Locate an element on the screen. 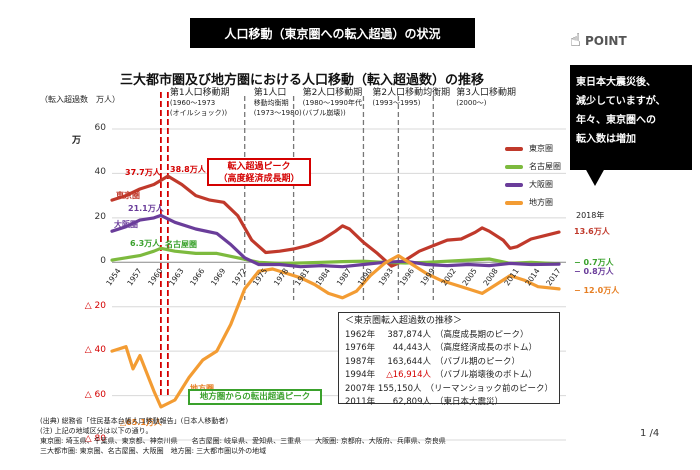 The width and height of the screenshot is (700, 470). footnote-line: (注) 上記の地域区分は以下の通り。 is located at coordinates (96, 431).